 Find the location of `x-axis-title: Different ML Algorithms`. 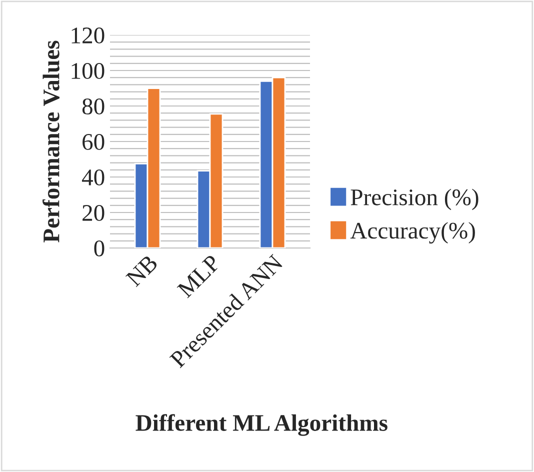

x-axis-title: Different ML Algorithms is located at coordinates (262, 425).